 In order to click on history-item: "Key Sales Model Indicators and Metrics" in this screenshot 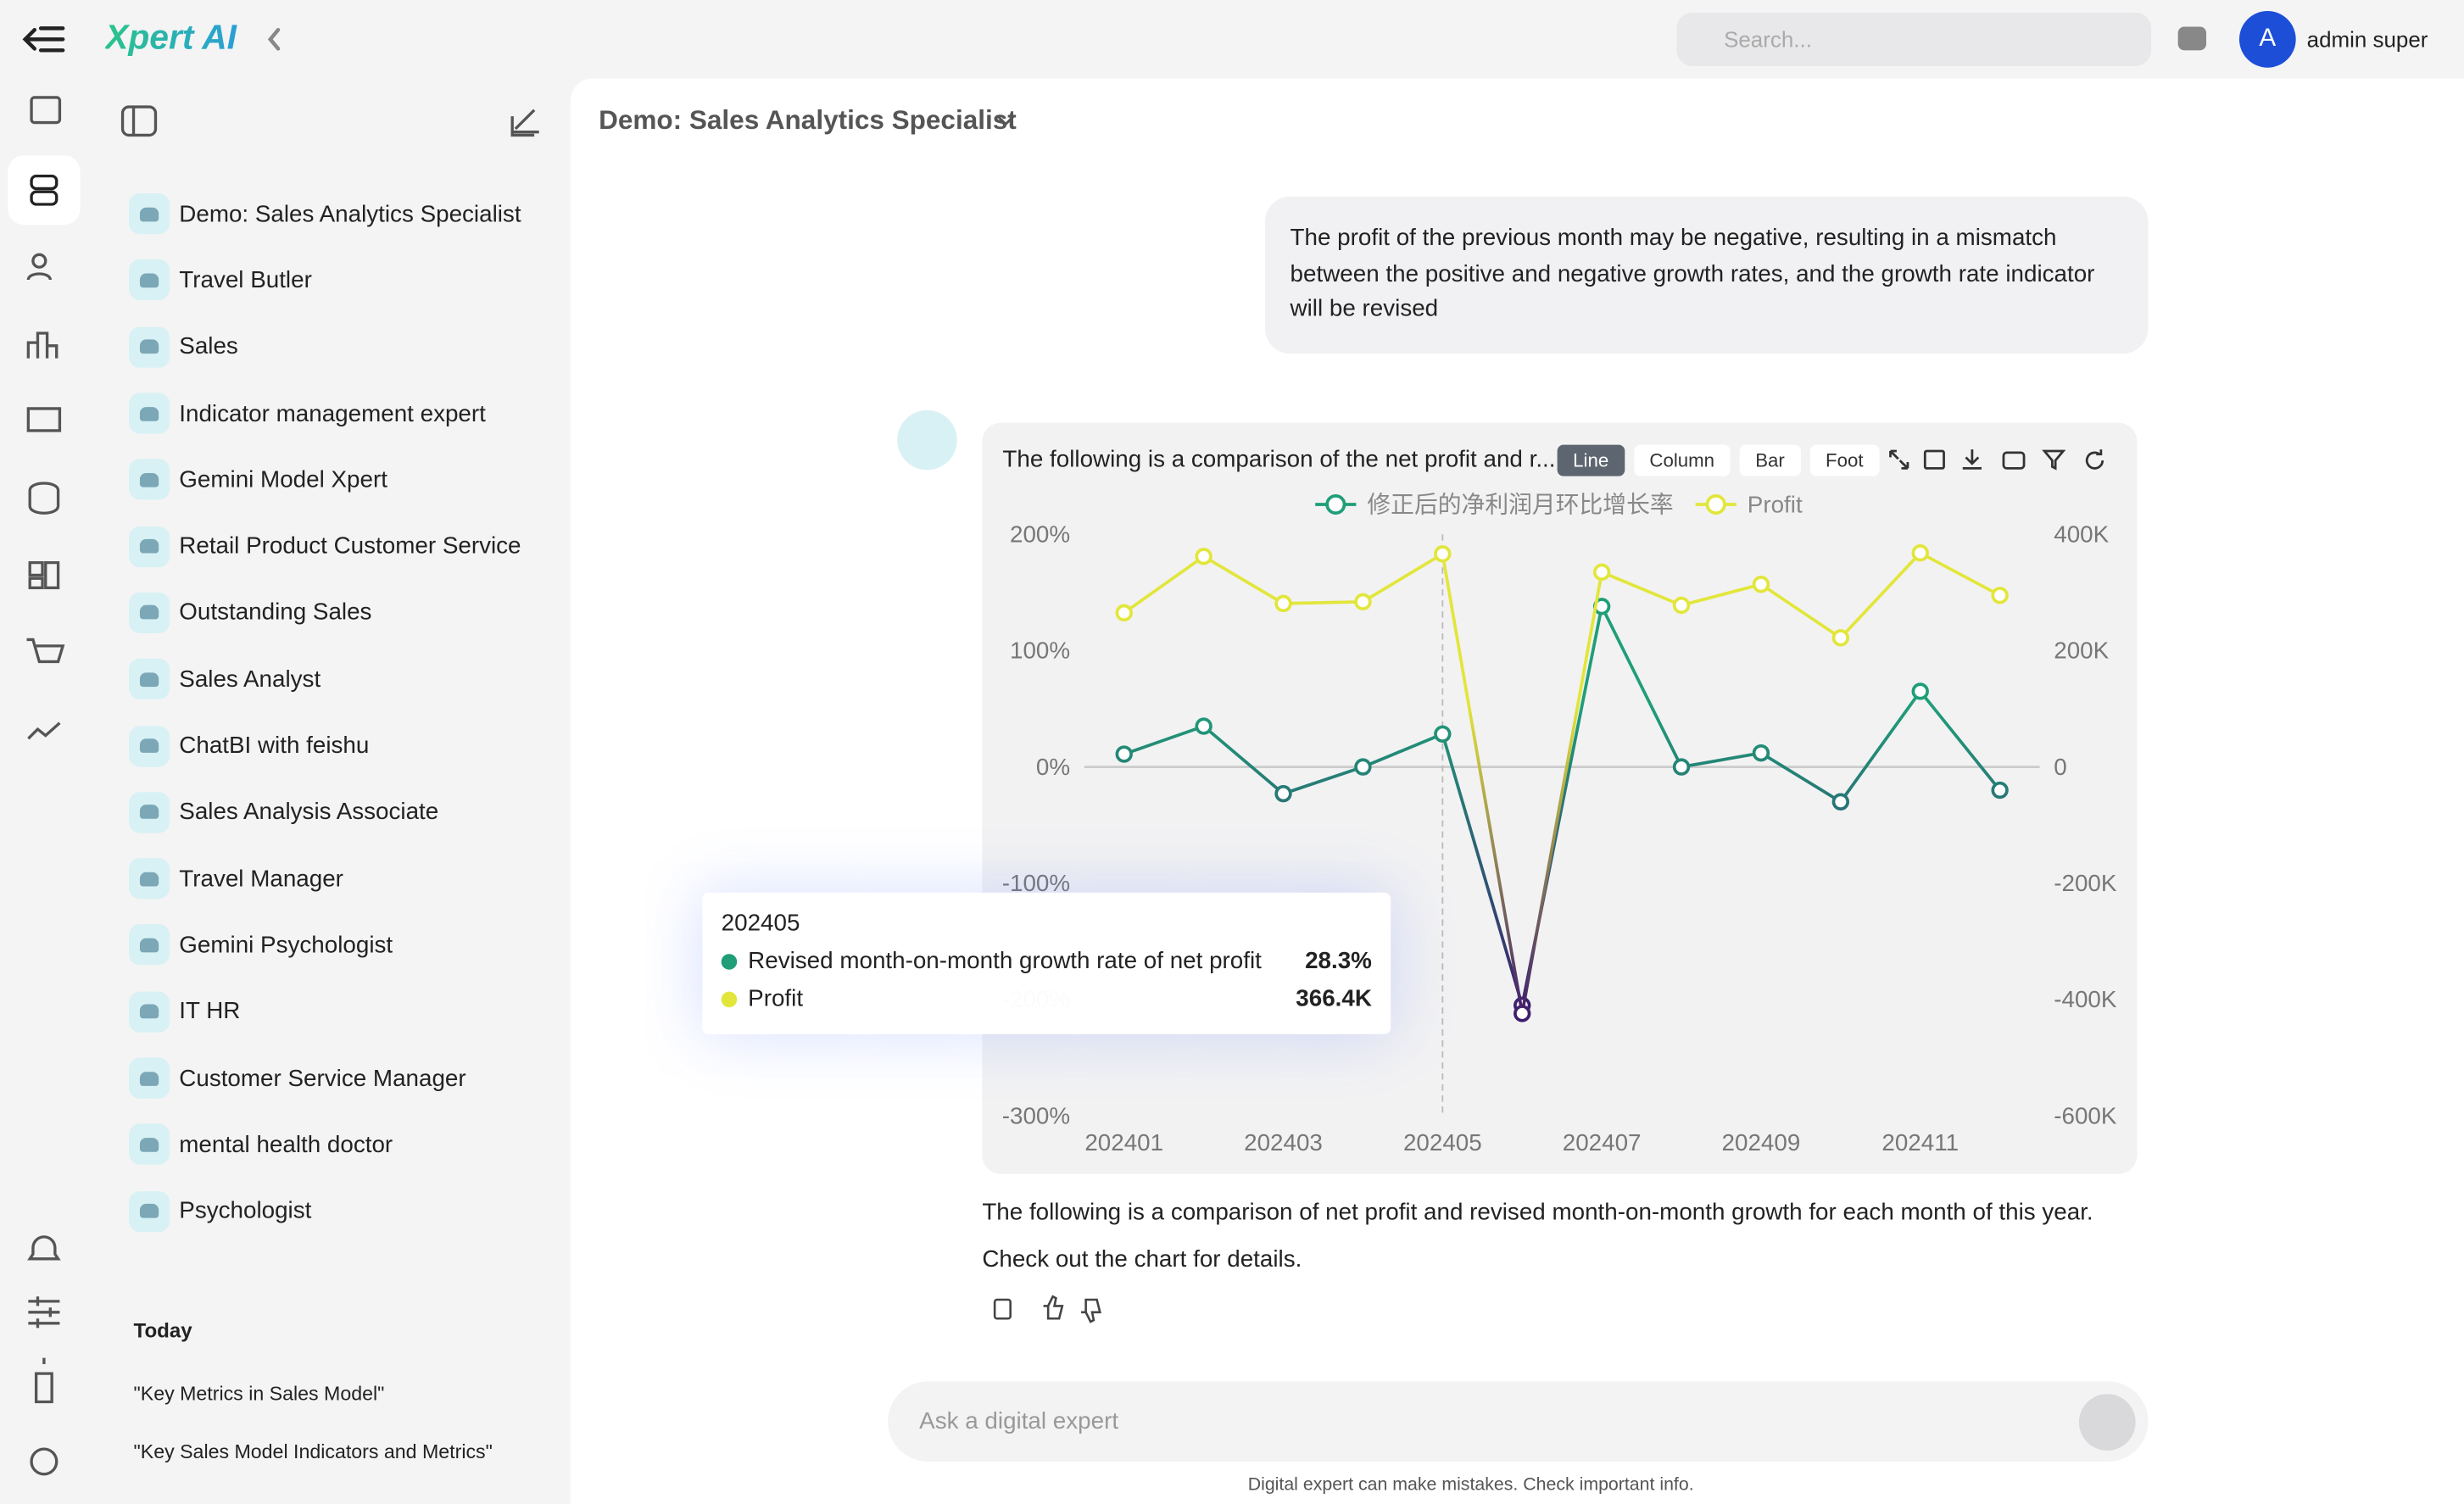, I will do `click(313, 1451)`.